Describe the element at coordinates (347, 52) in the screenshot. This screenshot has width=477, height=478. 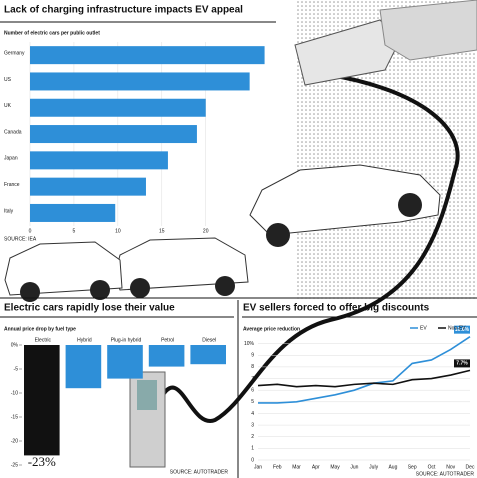
I see `plug` at that location.